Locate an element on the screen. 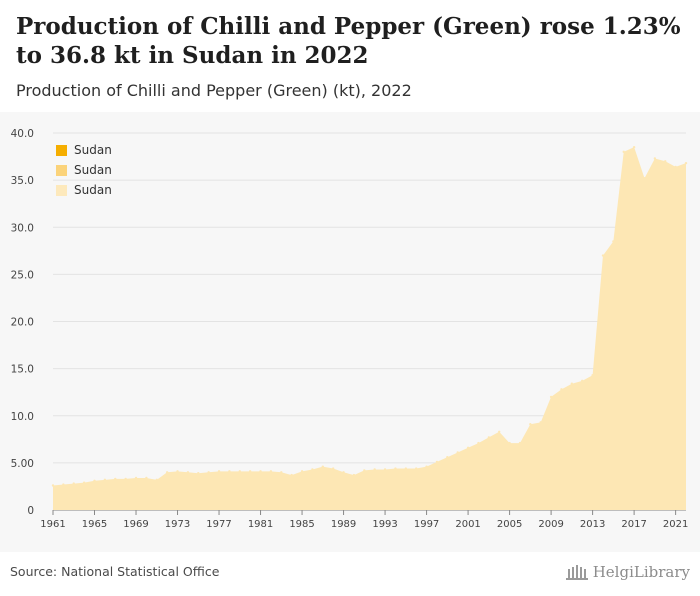 The height and width of the screenshot is (596, 700). y-tick-label: 15.0 is located at coordinates (22, 370).